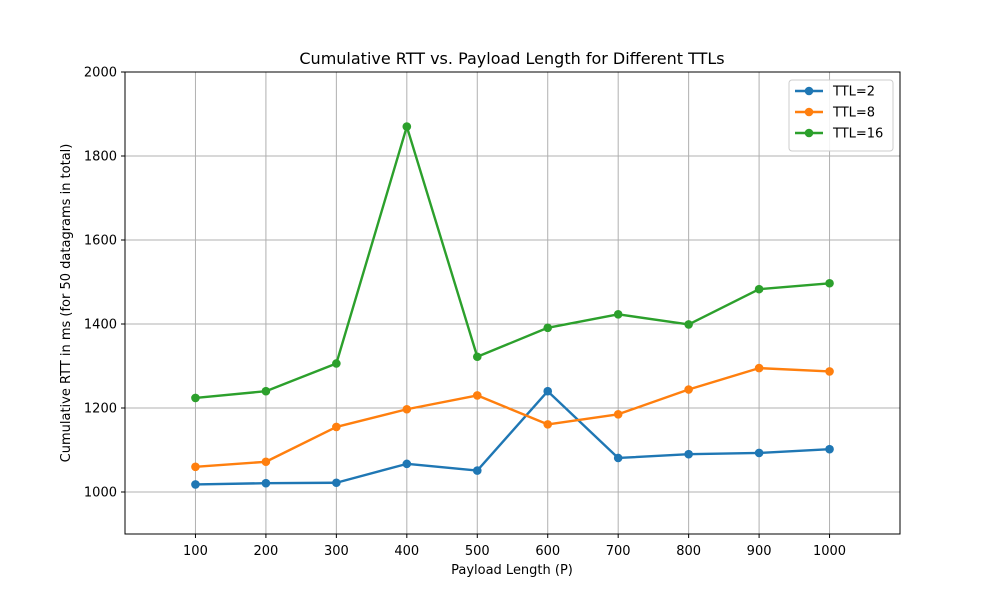  What do you see at coordinates (100, 493) in the screenshot?
I see `y-tick-label: 1000` at bounding box center [100, 493].